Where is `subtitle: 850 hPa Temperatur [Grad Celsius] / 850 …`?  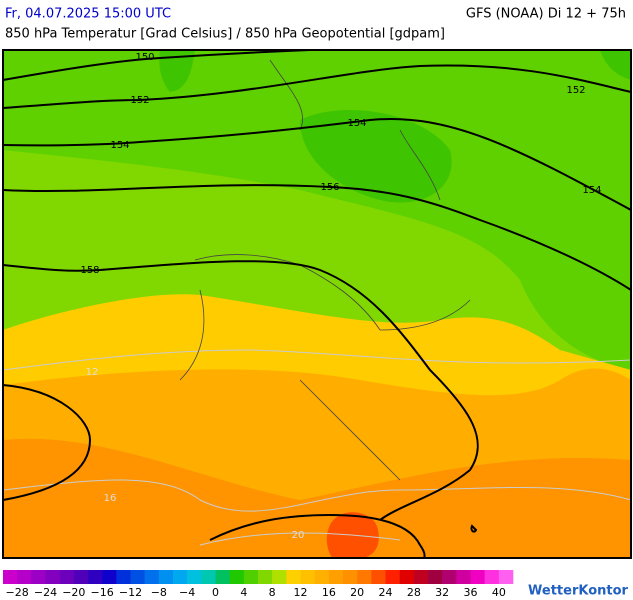
subtitle: 850 hPa Temperatur [Grad Celsius] / 850 … is located at coordinates (225, 34).